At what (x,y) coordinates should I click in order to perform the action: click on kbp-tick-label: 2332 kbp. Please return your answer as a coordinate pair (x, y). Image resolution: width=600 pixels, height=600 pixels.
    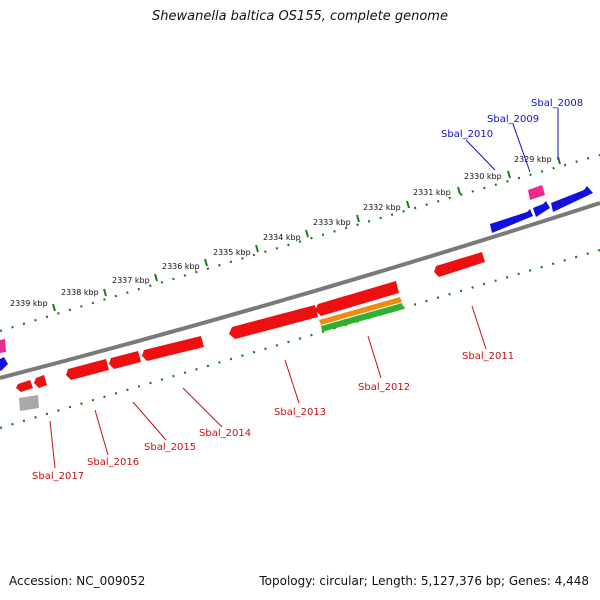
    Looking at the image, I should click on (382, 207).